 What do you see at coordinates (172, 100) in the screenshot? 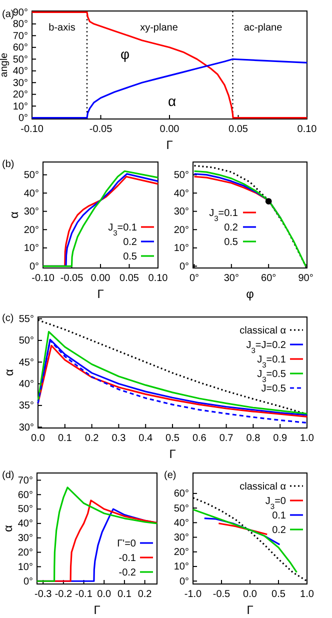
I see `annotation: α` at bounding box center [172, 100].